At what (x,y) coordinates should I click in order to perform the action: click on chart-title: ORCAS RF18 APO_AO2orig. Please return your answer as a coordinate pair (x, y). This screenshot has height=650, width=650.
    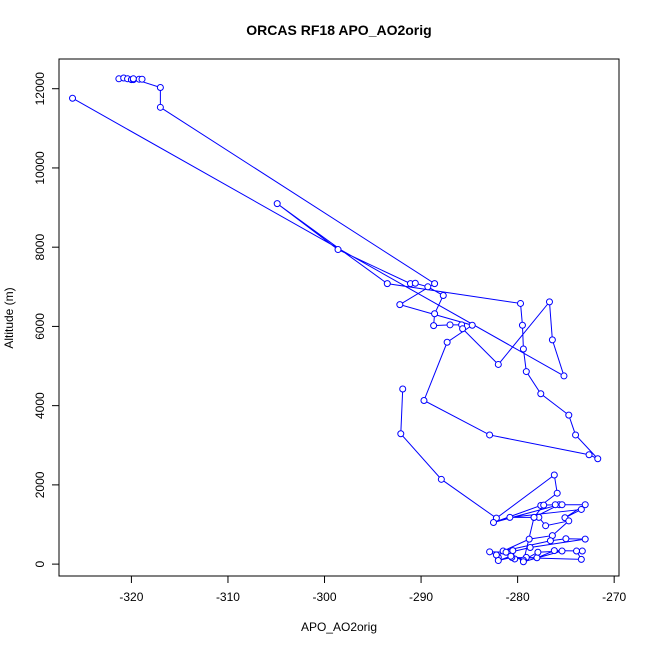
    Looking at the image, I should click on (338, 30).